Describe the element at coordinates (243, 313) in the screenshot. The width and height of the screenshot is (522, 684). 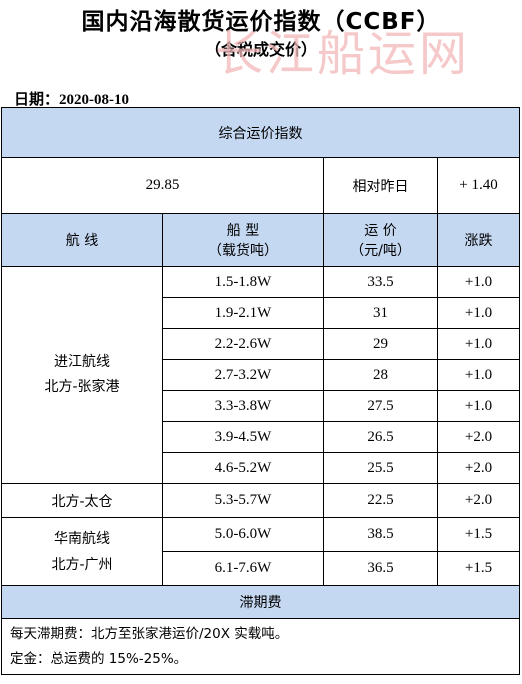
I see `ship-type-cell: 1.9-2.1W` at that location.